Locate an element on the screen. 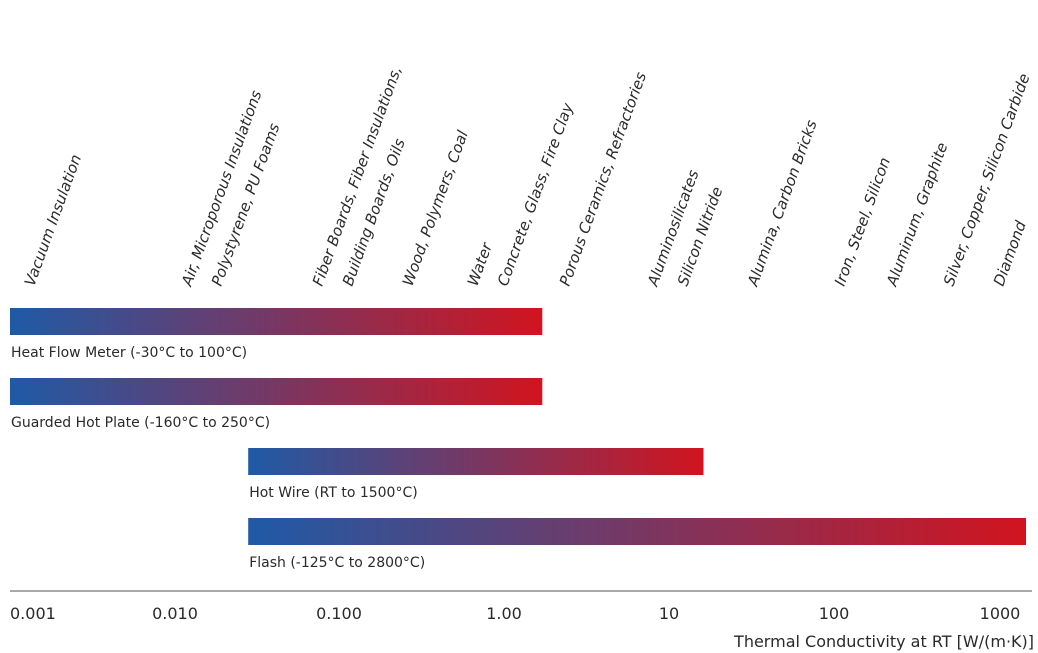  tick-label: 1.00 is located at coordinates (504, 613).